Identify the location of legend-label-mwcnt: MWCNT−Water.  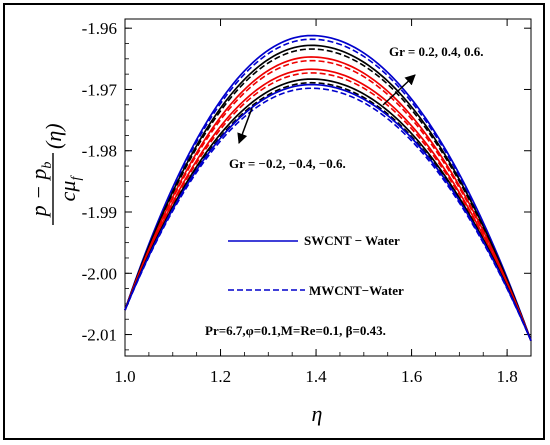
(356, 290).